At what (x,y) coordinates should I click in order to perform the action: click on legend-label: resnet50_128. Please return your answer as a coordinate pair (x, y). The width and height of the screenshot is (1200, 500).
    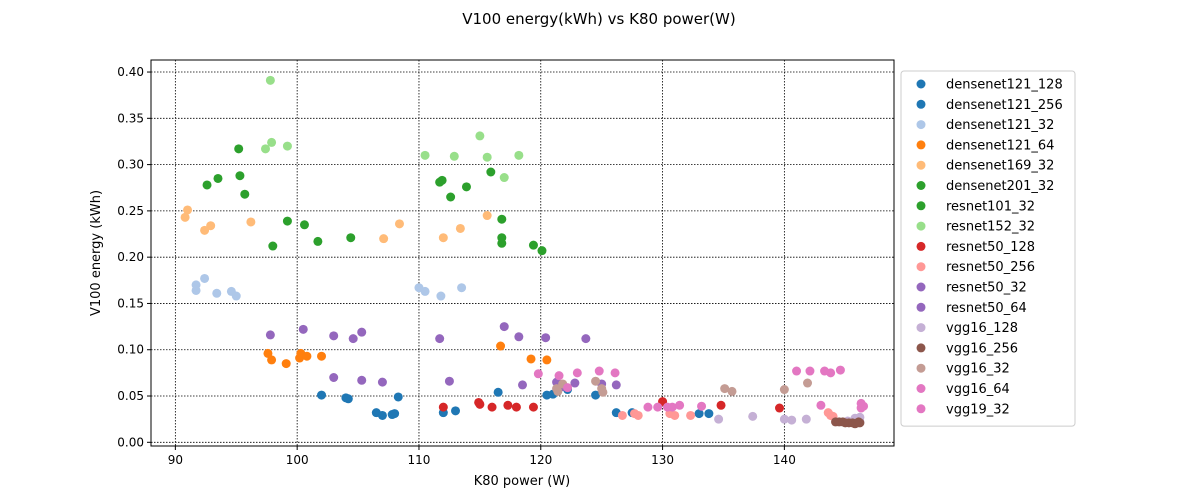
    Looking at the image, I should click on (990, 247).